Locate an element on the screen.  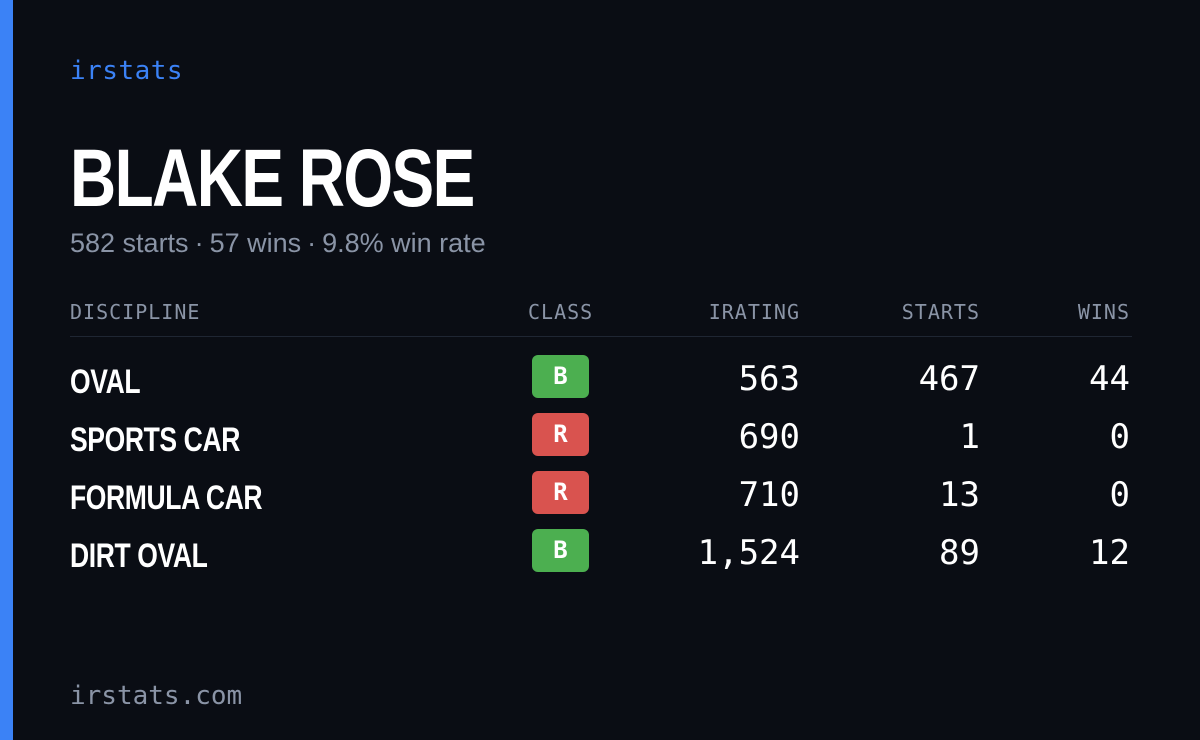
wins-value: 12 is located at coordinates (1109, 553).